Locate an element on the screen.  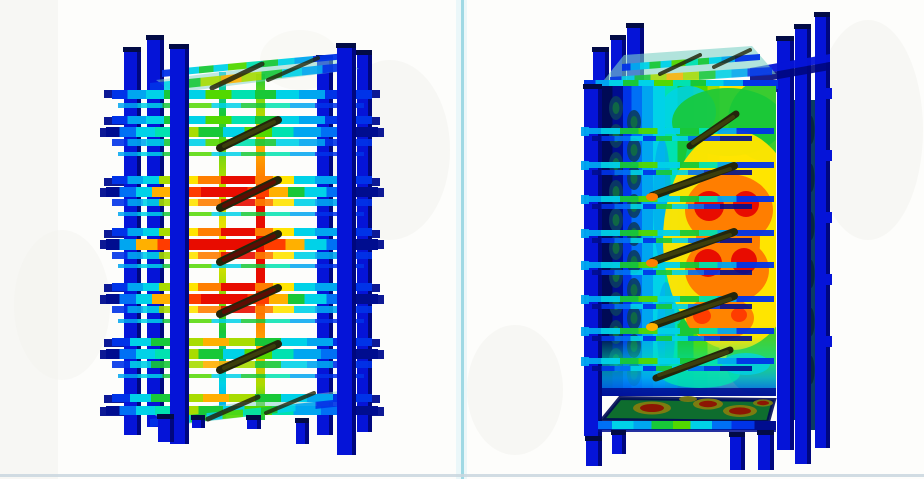
bottom-line is located at coordinates (462, 475).